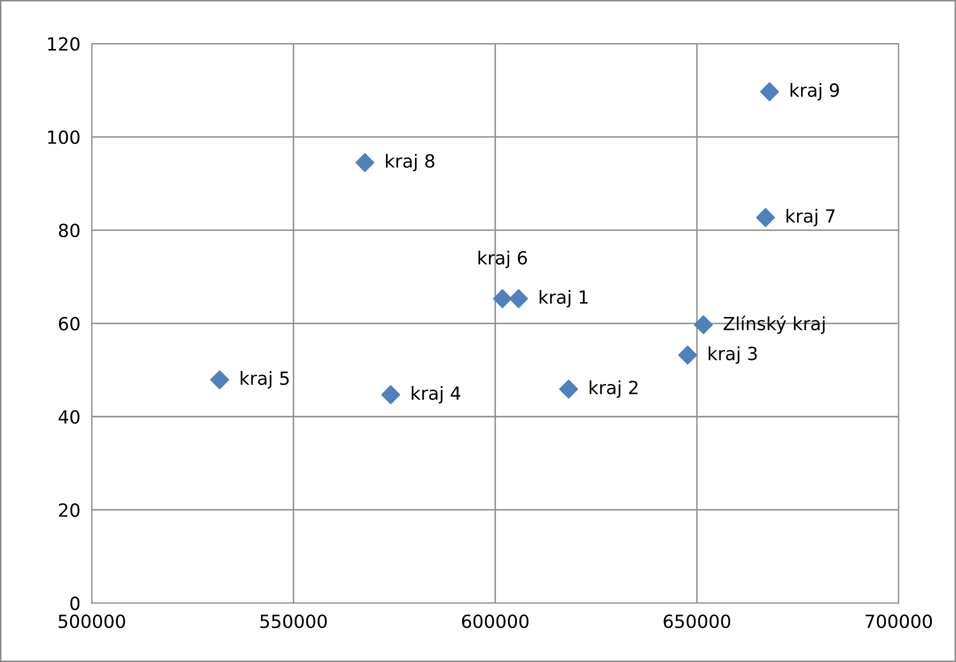 The width and height of the screenshot is (956, 662). What do you see at coordinates (69, 231) in the screenshot?
I see `y-tick-label: 80` at bounding box center [69, 231].